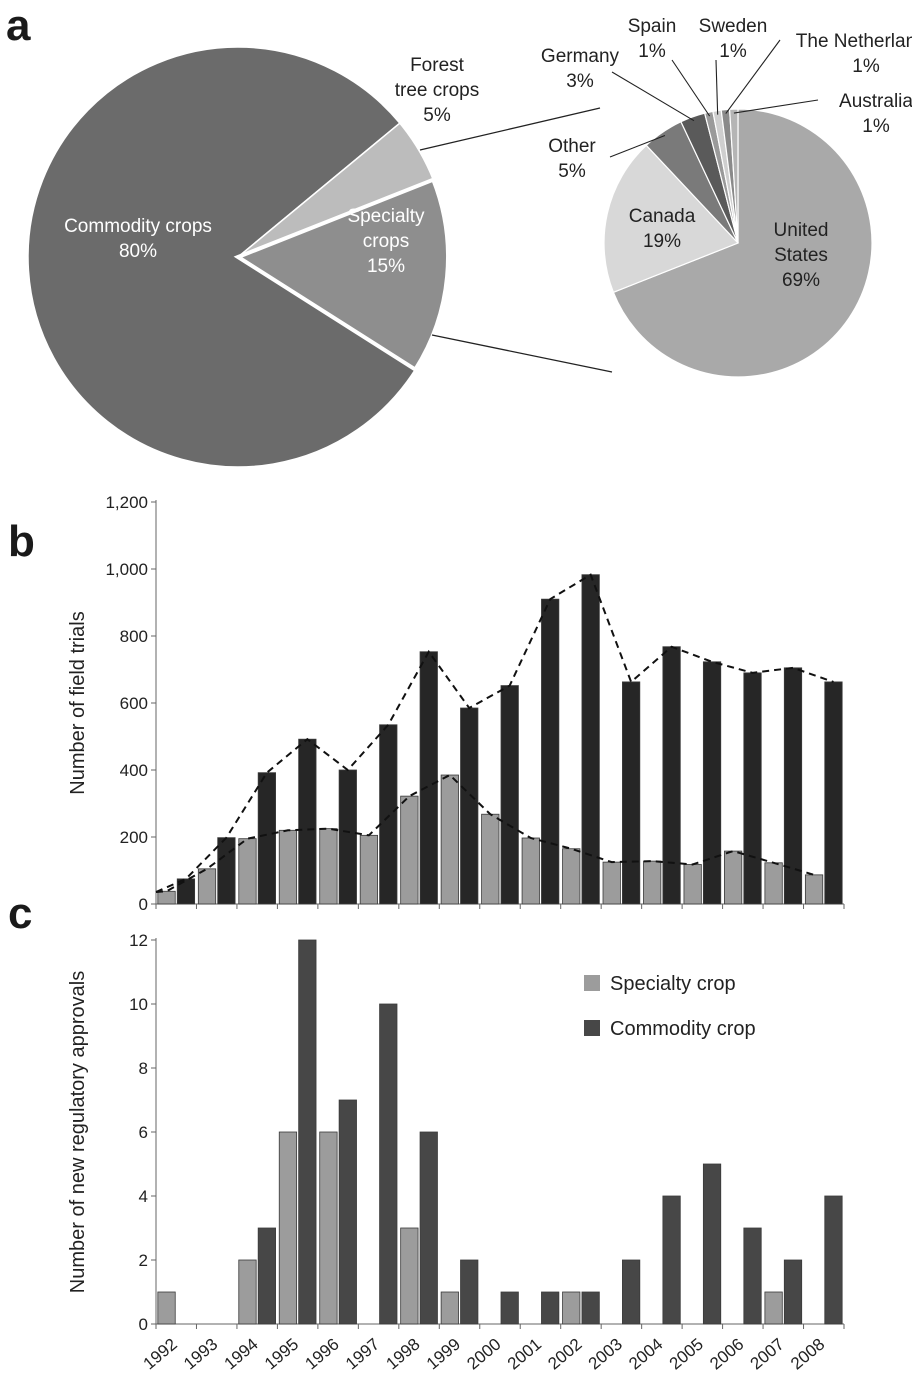 The image size is (912, 1376). What do you see at coordinates (814, 889) in the screenshot?
I see `bar-specialty-2008` at bounding box center [814, 889].